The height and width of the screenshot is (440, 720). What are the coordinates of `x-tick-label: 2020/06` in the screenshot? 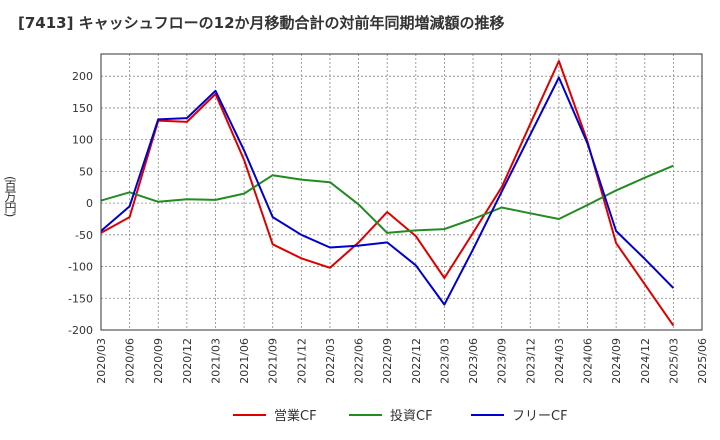 It's located at (130, 361).